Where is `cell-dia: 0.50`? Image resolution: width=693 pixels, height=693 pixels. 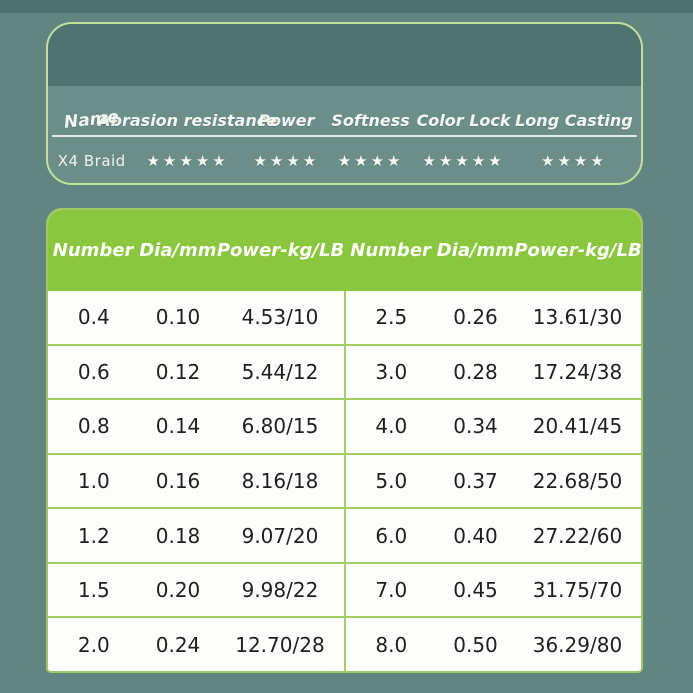
cell-dia: 0.50 is located at coordinates (475, 644).